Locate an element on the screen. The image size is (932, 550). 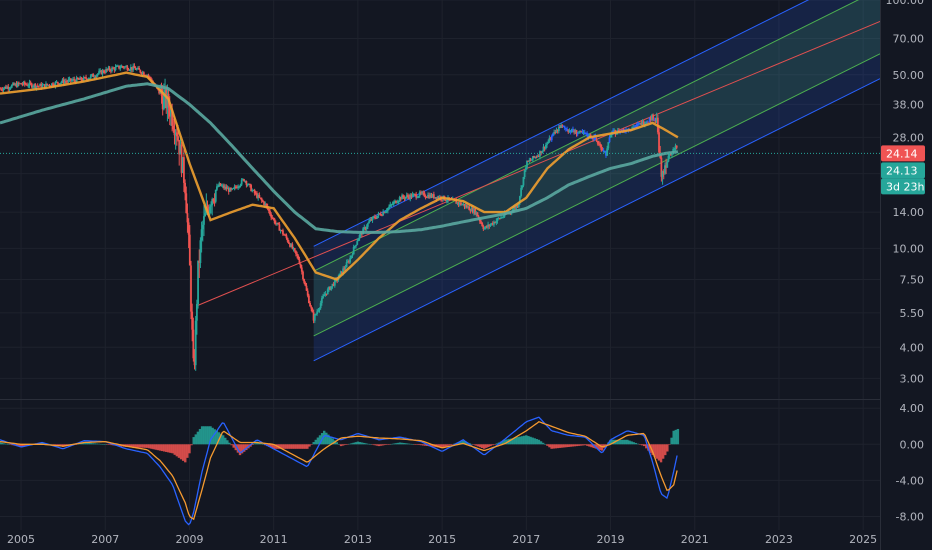
price-tick-label: 38.00 is located at coordinates (909, 104).